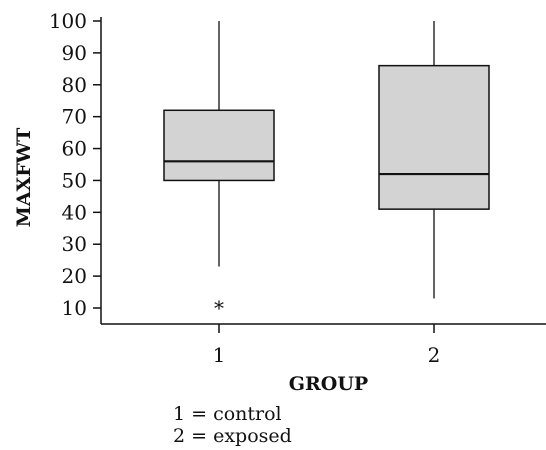 The width and height of the screenshot is (546, 450). I want to click on y-tick-label: 30, so click(74, 244).